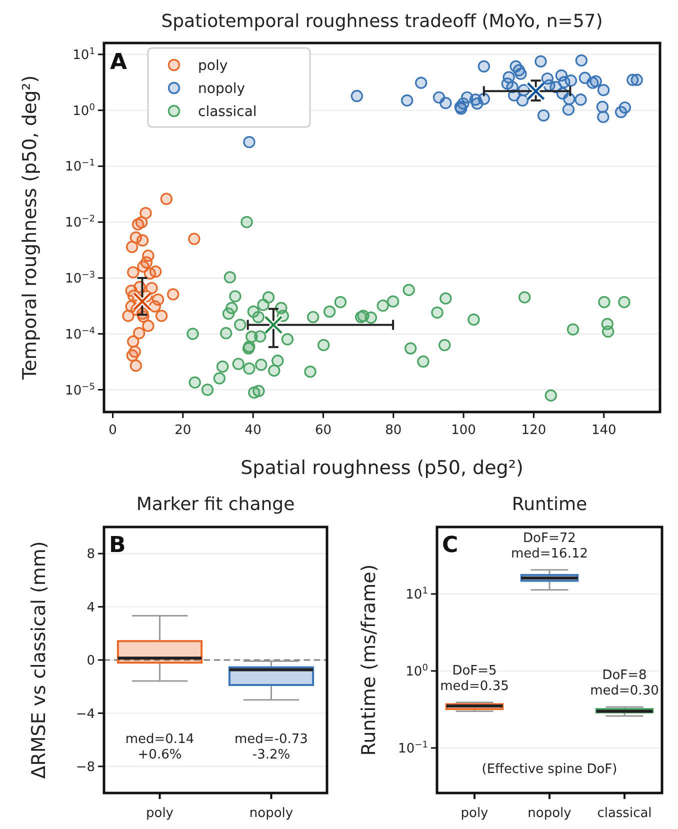 The width and height of the screenshot is (678, 829). Describe the element at coordinates (624, 813) in the screenshot. I see `x-tick-label: classical` at that location.